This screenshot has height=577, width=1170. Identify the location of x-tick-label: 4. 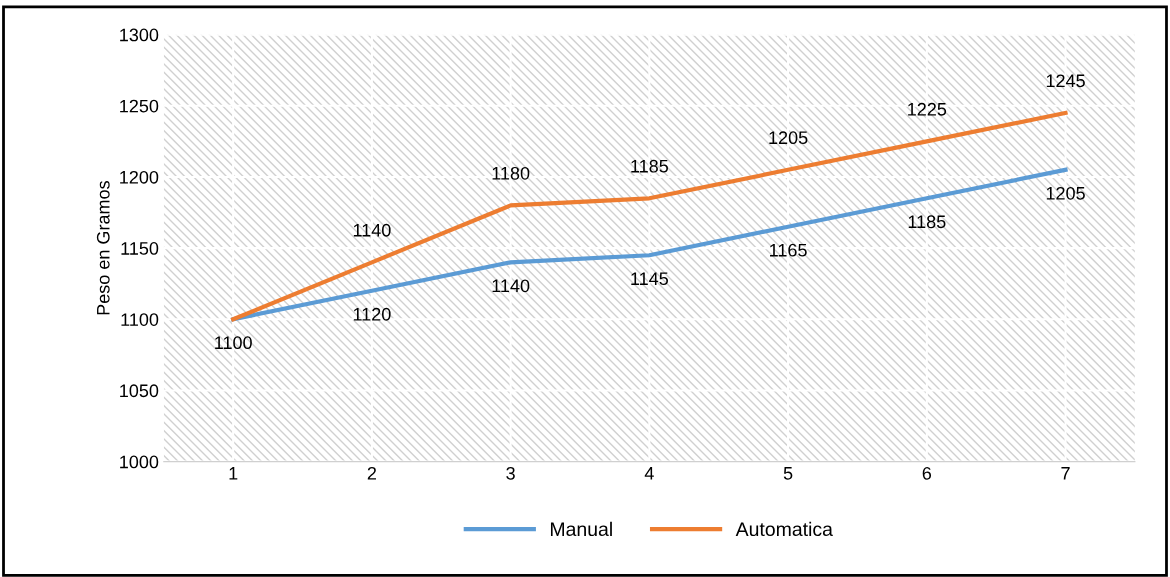
(649, 473).